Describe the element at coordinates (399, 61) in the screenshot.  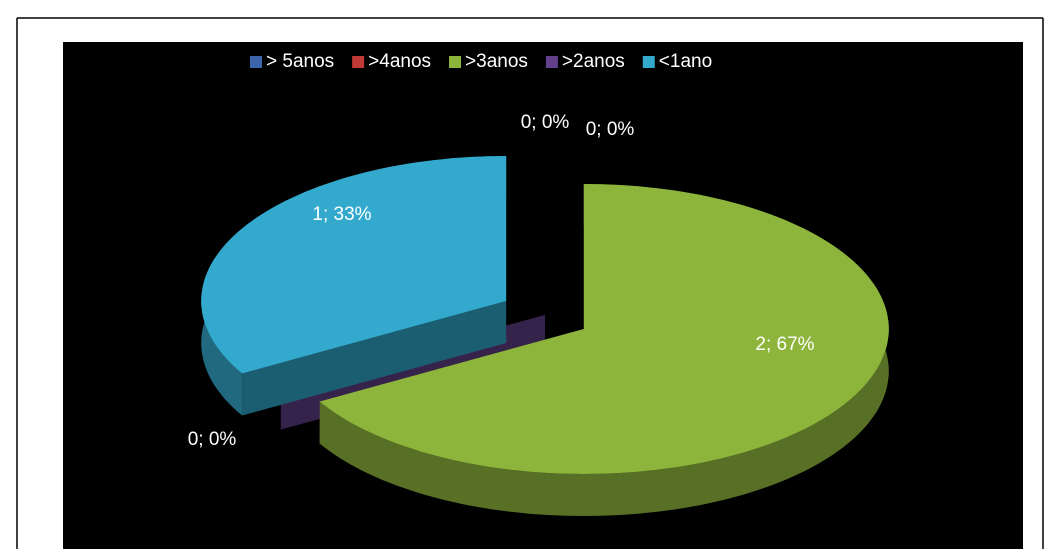
I see `legend-label: >4anos` at that location.